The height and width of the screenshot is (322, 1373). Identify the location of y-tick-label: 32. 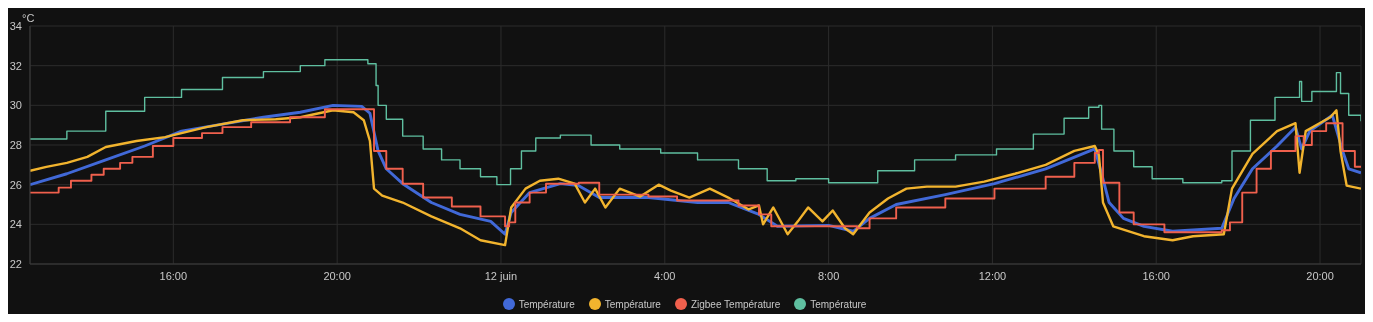
(15, 65).